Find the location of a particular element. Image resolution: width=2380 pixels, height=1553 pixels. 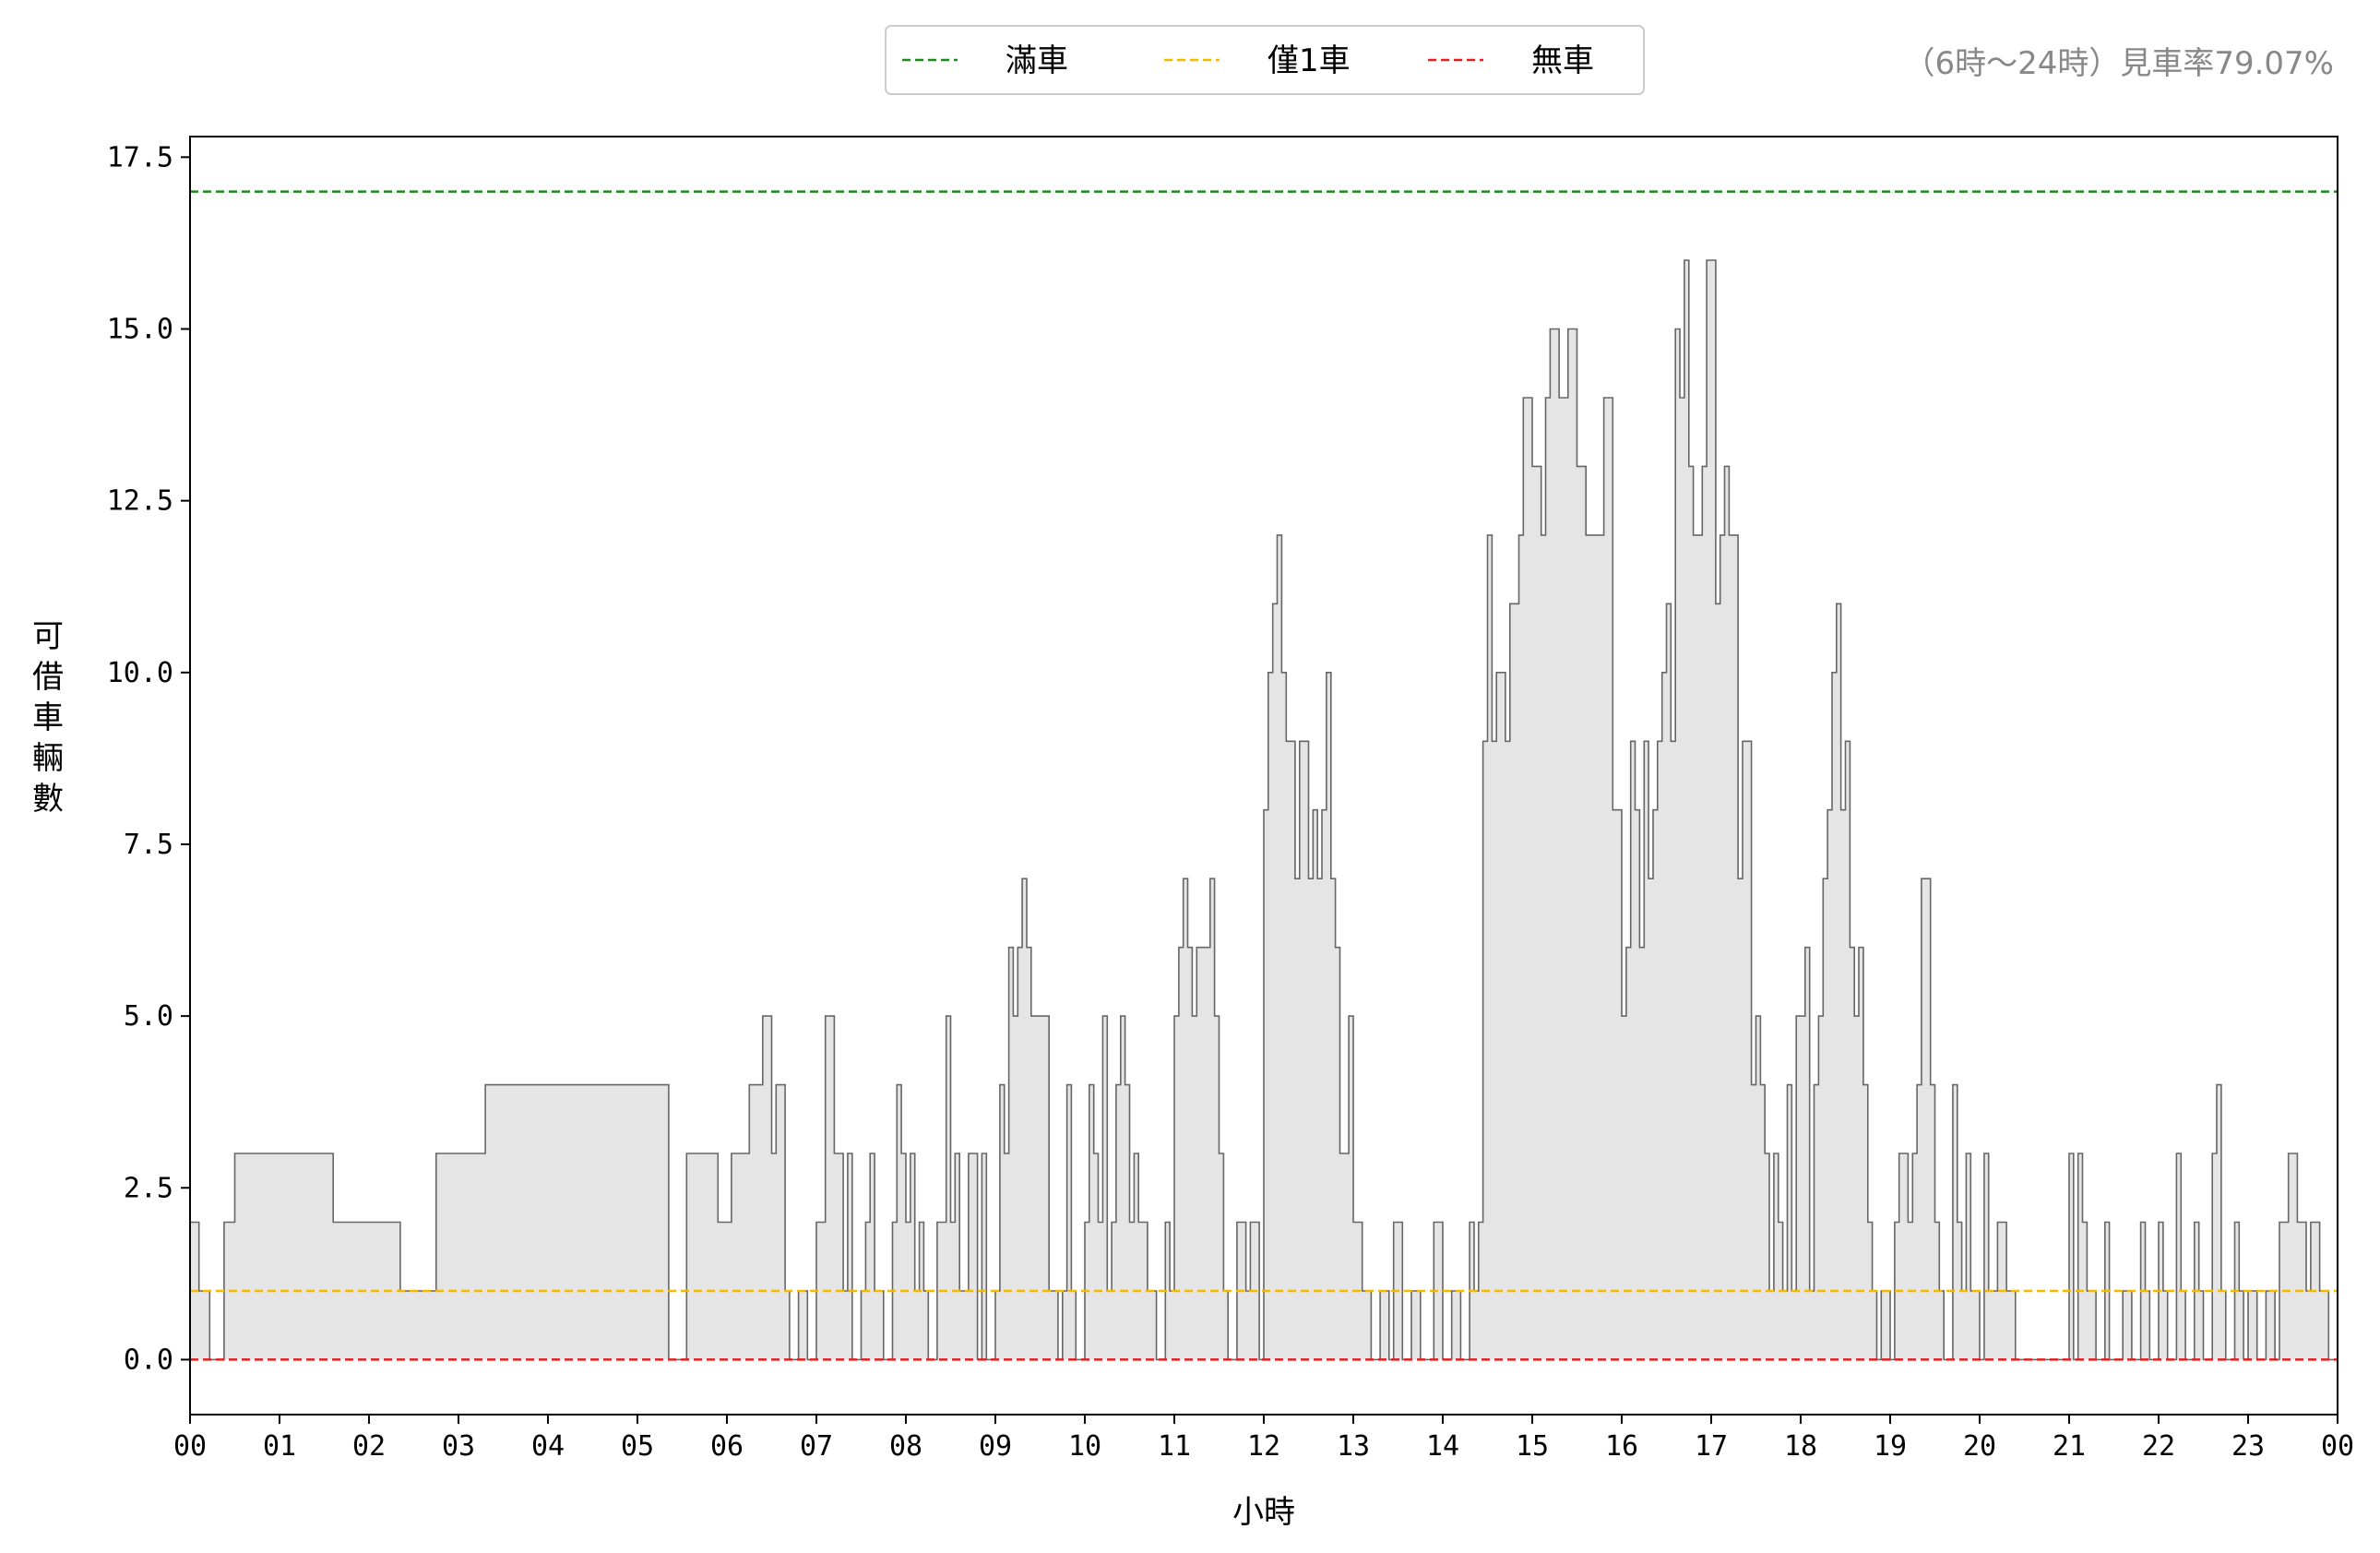

y-tick-label: 10.0 is located at coordinates (140, 673).